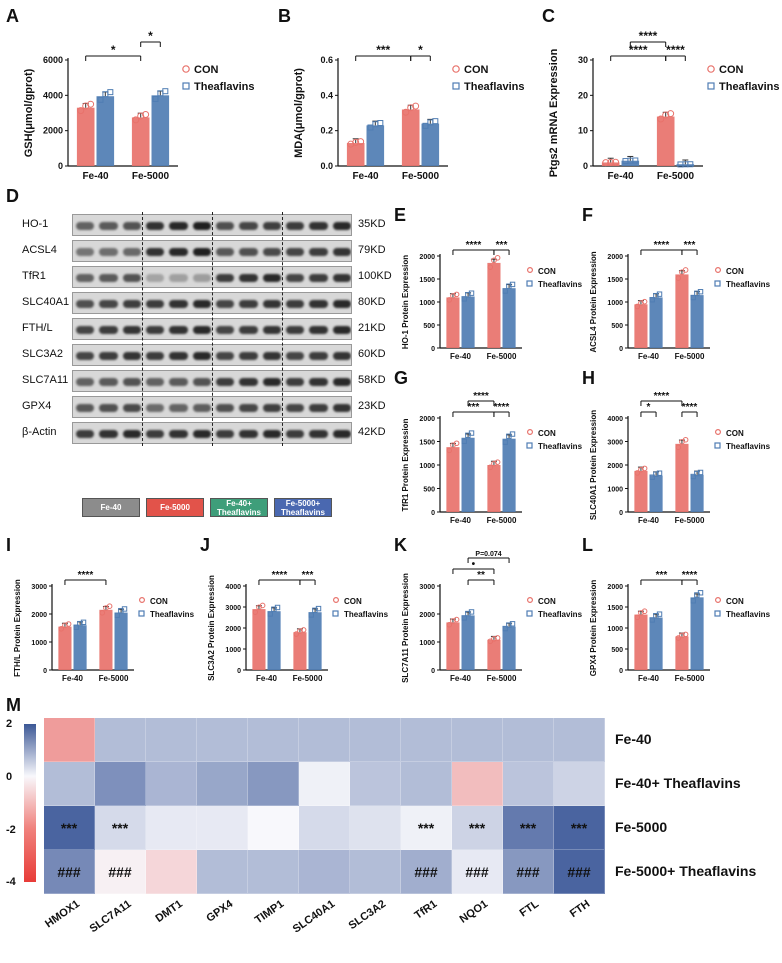 The image size is (782, 963). What do you see at coordinates (649, 407) in the screenshot?
I see `sig-label: *` at bounding box center [649, 407].